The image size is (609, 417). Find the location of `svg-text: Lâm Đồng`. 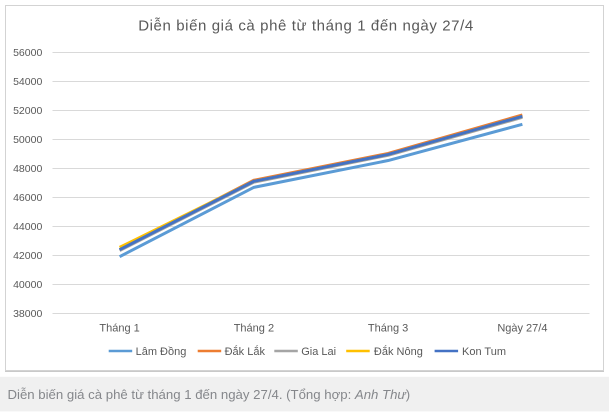

svg-text: Lâm Đồng is located at coordinates (161, 352).